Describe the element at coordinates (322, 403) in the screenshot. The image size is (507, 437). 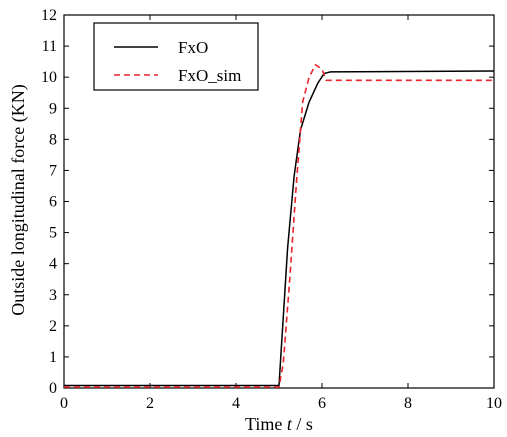
I see `x-tick-label: 6` at that location.